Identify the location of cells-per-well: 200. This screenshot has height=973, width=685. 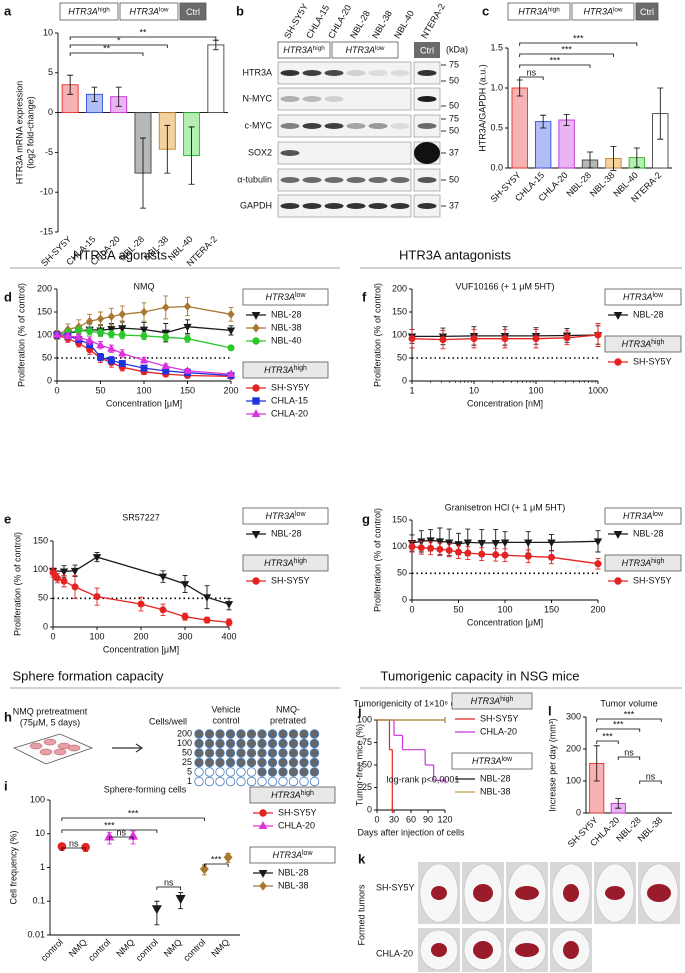
(184, 733).